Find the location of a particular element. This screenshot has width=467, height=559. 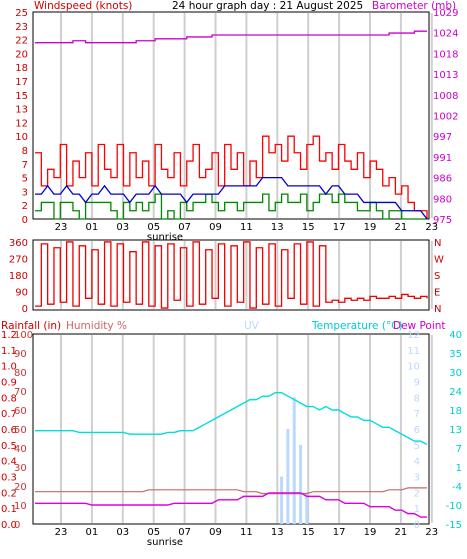

windspeed-tick: 0 is located at coordinates (25, 220).